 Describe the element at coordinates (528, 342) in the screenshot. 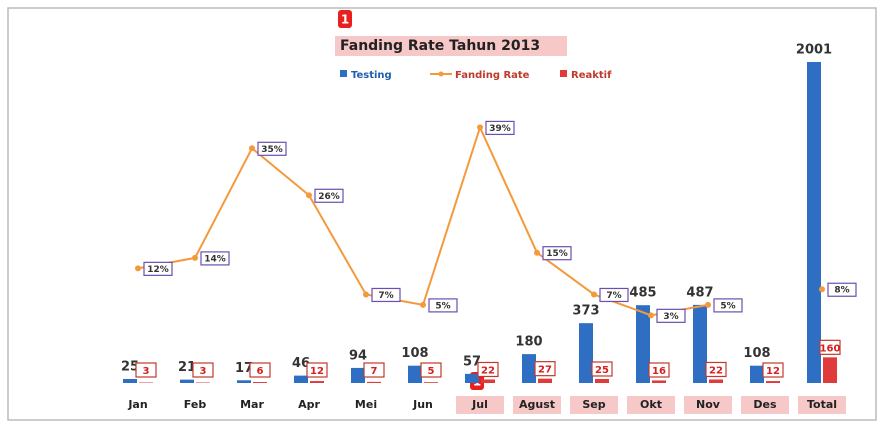

I see `data-label: 180` at that location.